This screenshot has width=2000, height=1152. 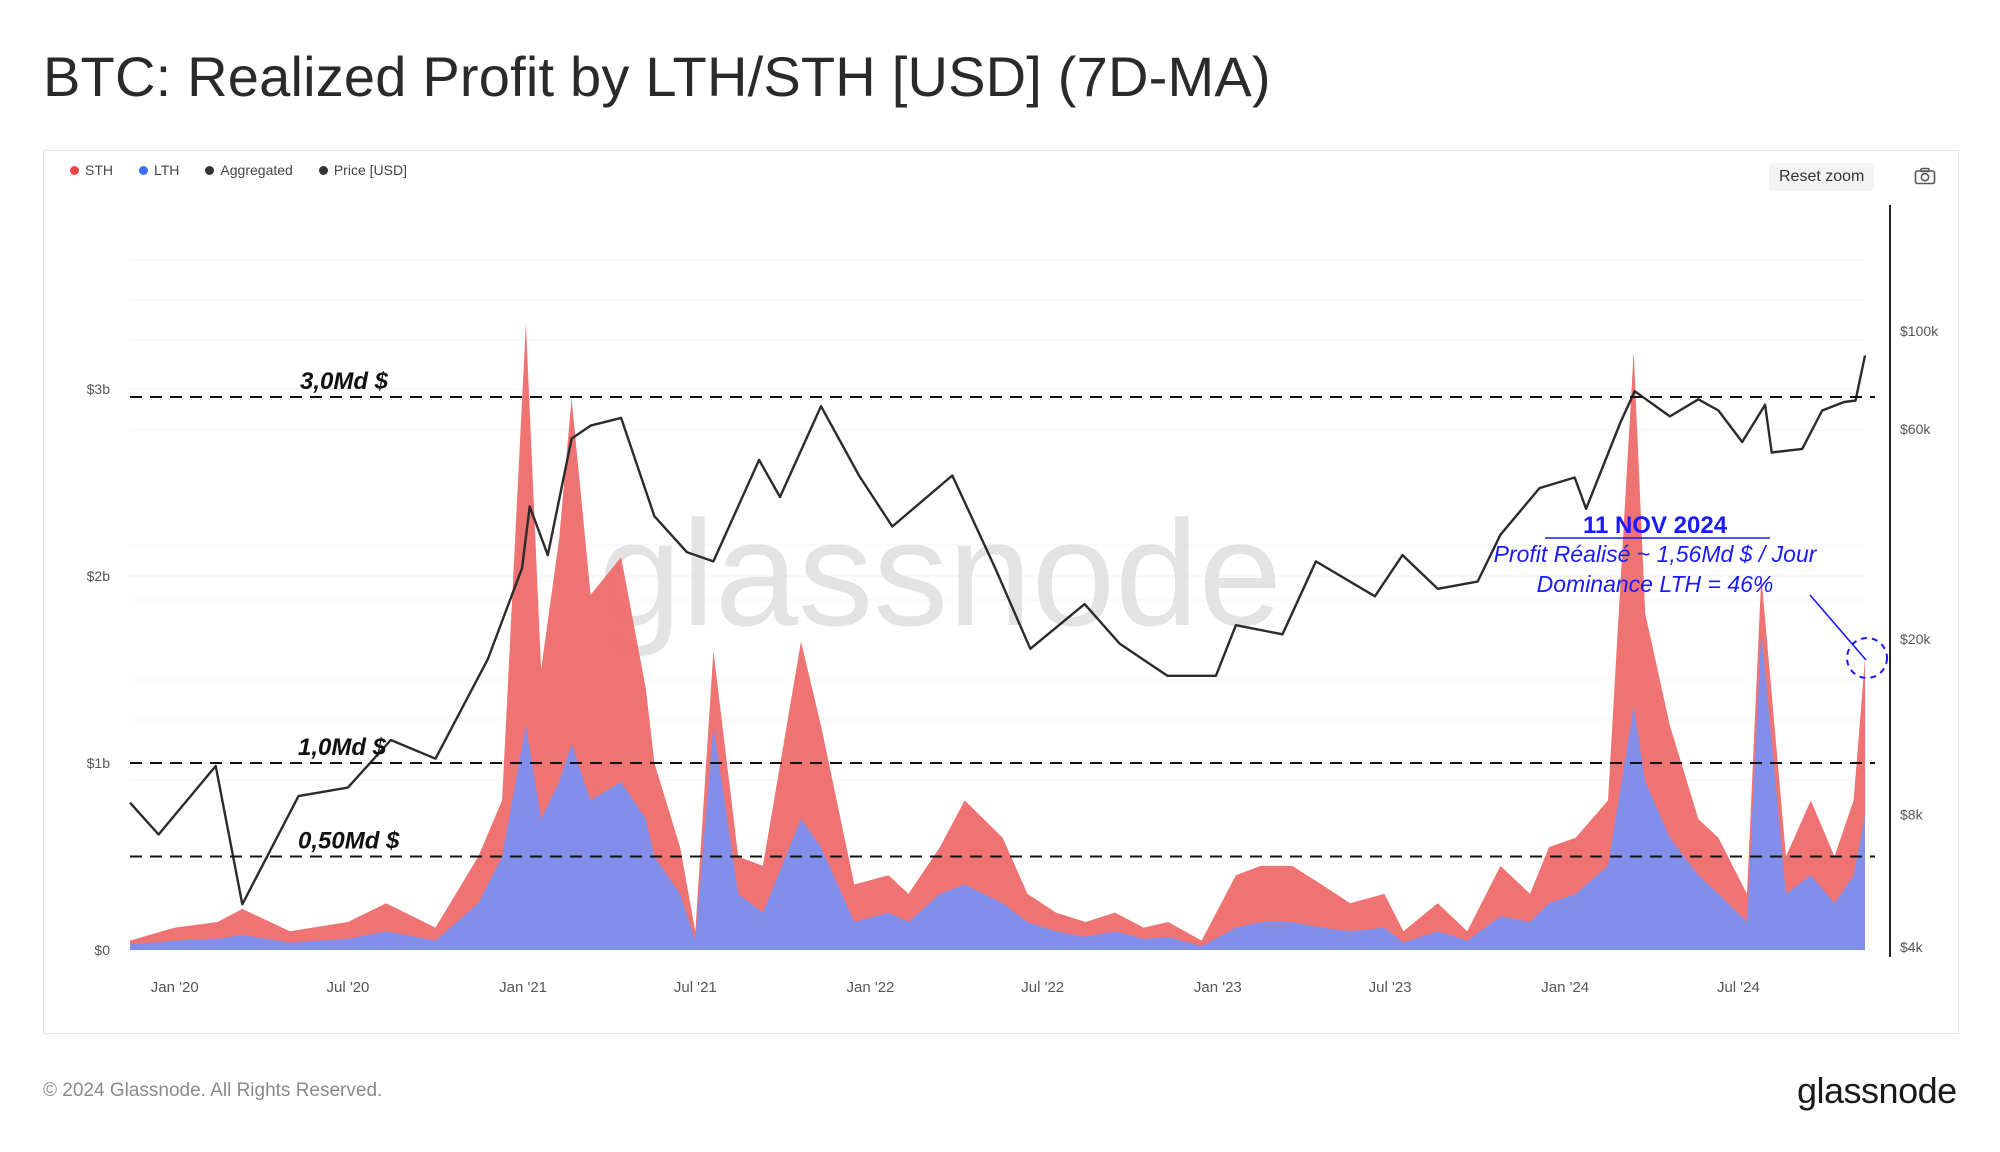 What do you see at coordinates (256, 170) in the screenshot?
I see `legend-label-aggregated: Aggregated` at bounding box center [256, 170].